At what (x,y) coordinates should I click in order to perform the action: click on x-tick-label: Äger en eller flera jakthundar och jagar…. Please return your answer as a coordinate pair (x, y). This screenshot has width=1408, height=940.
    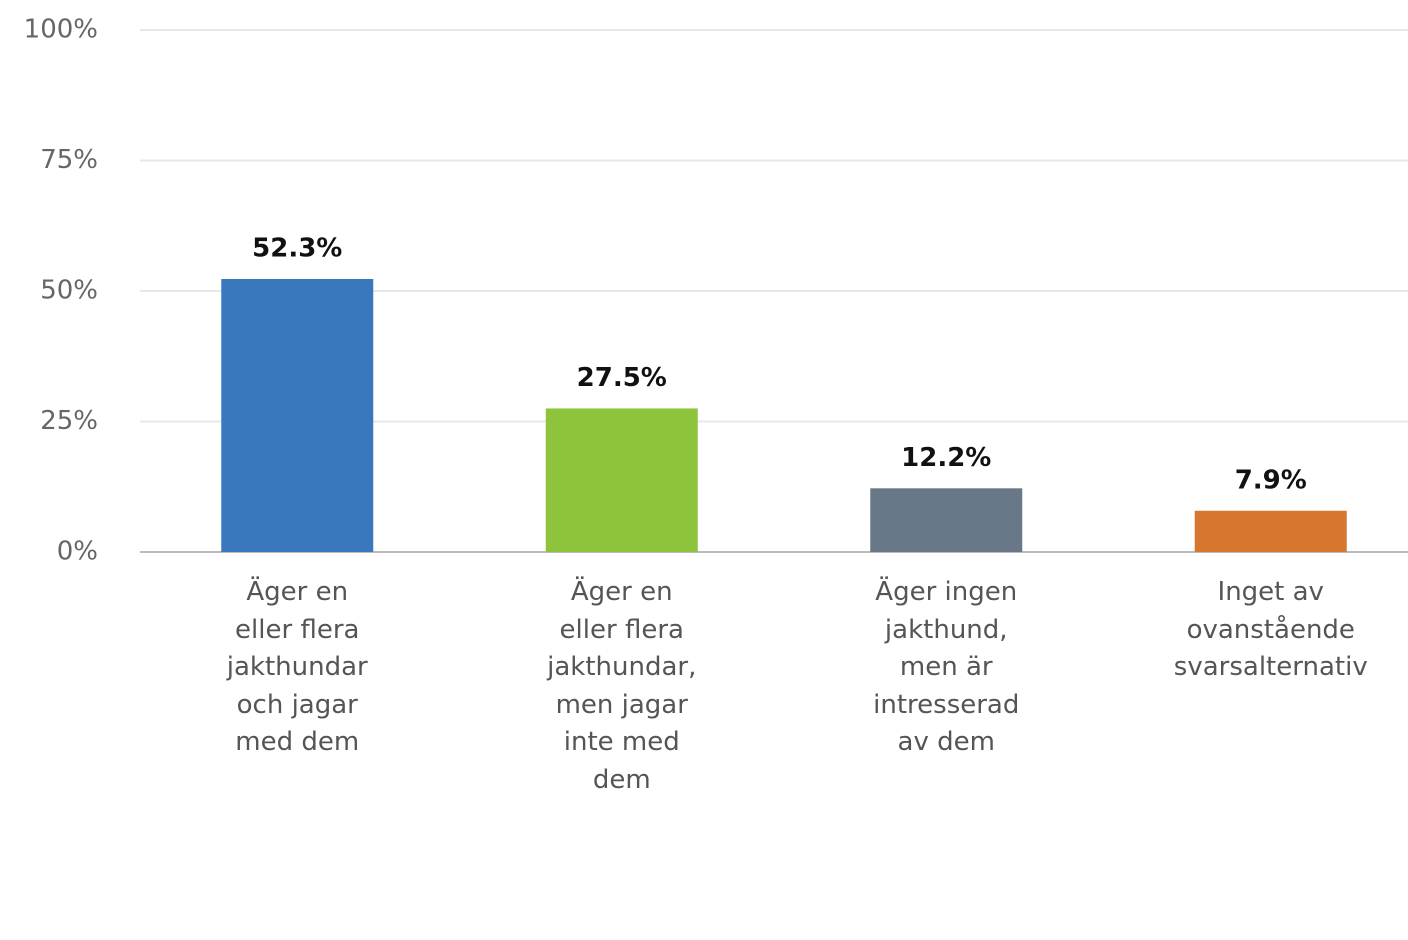
    Looking at the image, I should click on (297, 667).